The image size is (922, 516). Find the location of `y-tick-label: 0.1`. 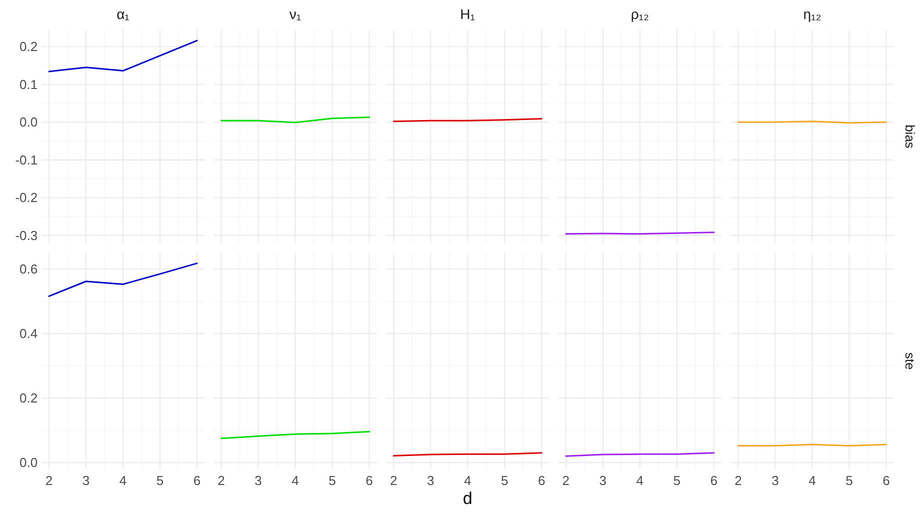

y-tick-label: 0.1 is located at coordinates (29, 84).